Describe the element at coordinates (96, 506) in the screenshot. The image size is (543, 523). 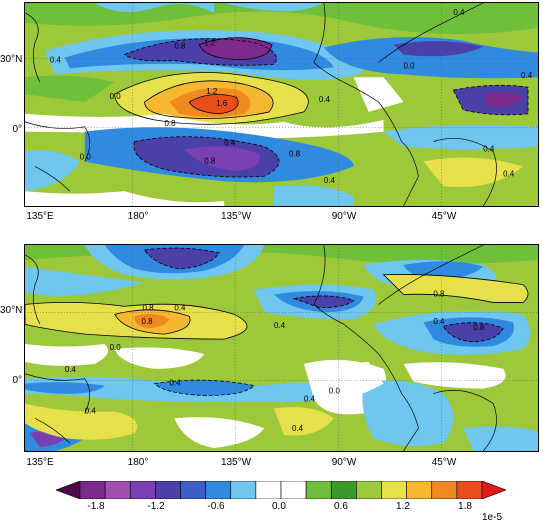
I see `colorbar-tick-label: -1.8` at that location.